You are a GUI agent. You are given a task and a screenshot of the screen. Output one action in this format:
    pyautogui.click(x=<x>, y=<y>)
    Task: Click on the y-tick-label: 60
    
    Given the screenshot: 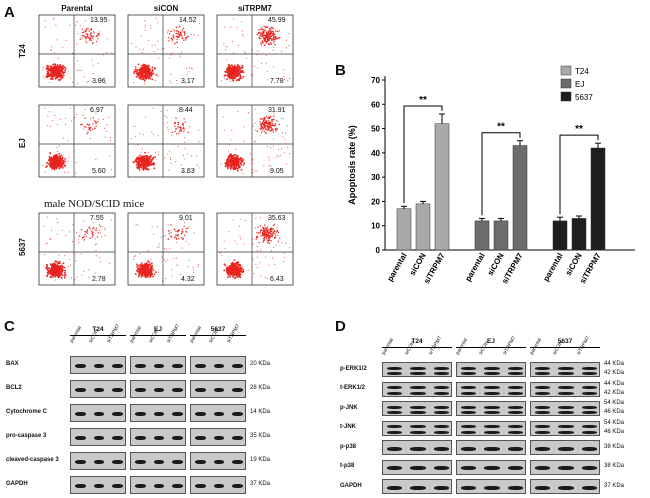 What is the action you would take?
    pyautogui.click(x=375, y=104)
    